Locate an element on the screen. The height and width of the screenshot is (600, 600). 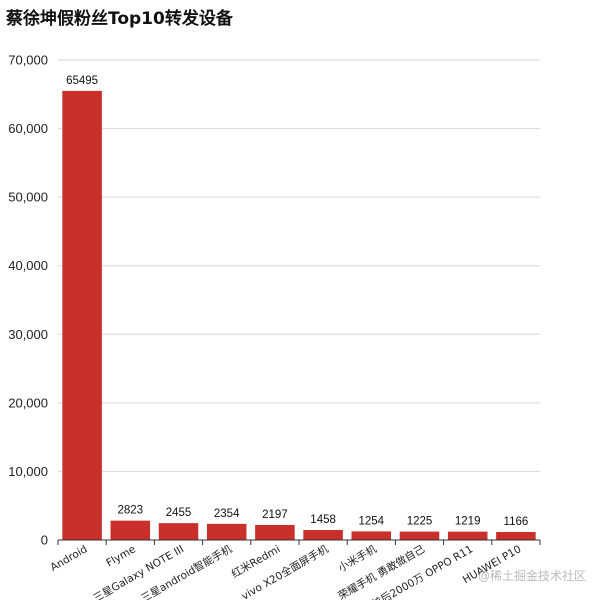
data-label: 1254 is located at coordinates (372, 521).